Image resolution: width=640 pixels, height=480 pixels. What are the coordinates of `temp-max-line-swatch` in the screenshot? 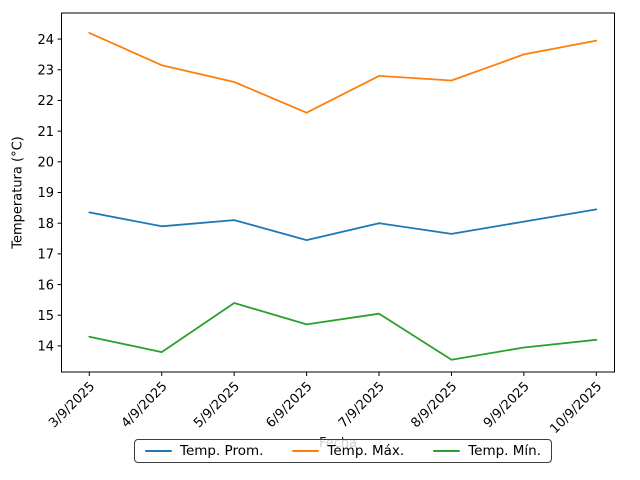 It's located at (306, 451).